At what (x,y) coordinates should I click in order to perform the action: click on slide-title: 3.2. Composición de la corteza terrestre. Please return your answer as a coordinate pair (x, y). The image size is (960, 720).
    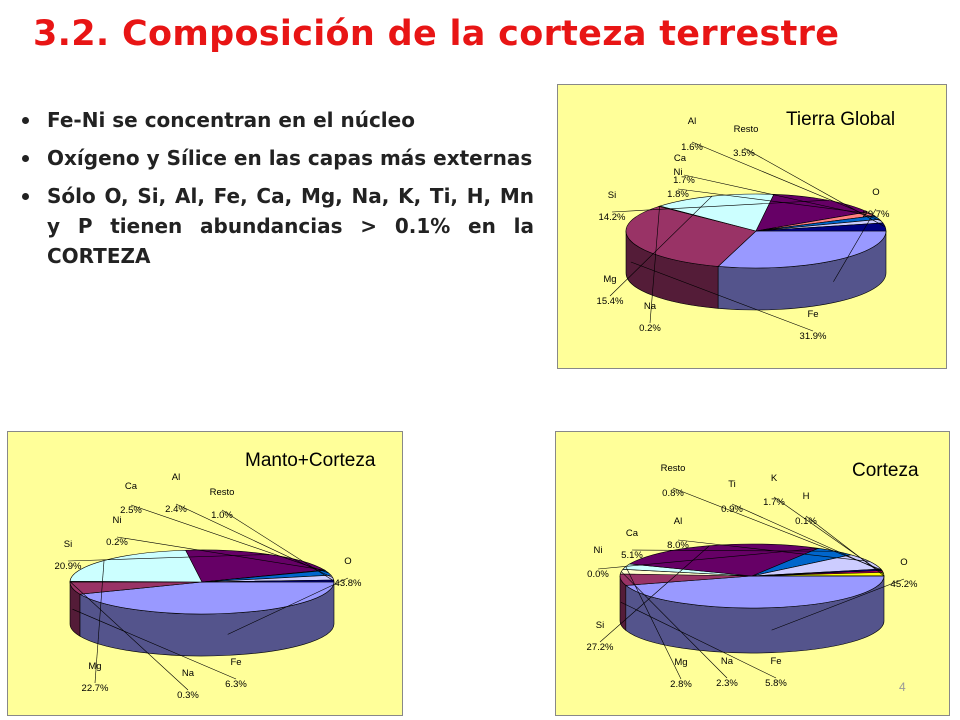
    Looking at the image, I should click on (436, 34).